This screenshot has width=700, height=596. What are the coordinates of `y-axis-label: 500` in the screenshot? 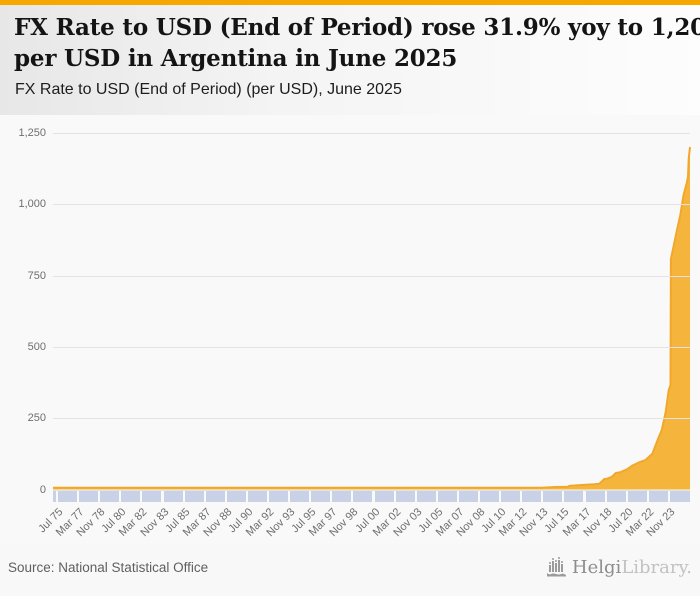 It's located at (36, 346).